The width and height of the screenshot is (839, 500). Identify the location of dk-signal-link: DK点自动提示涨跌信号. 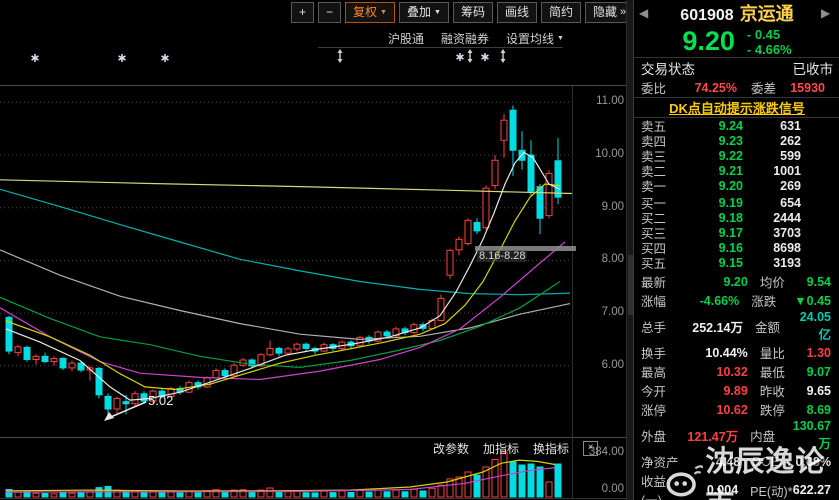
(737, 108).